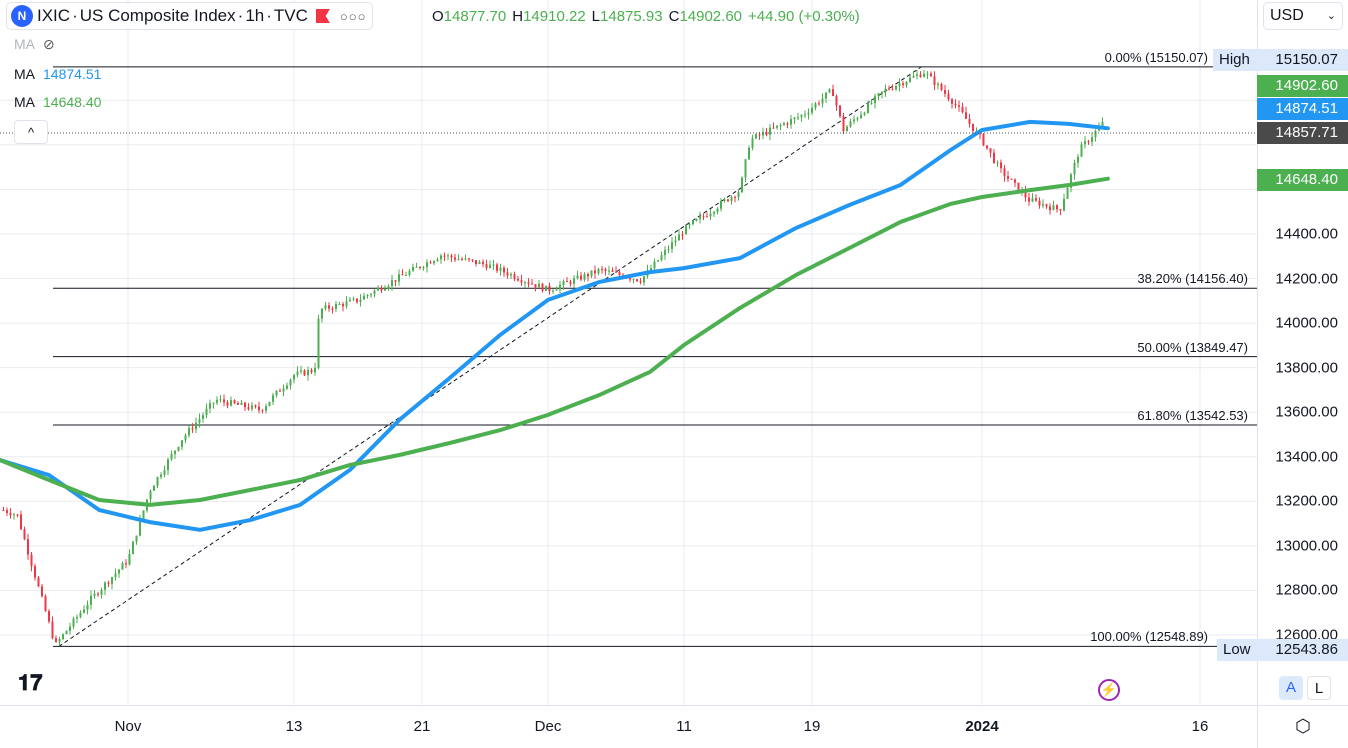 The image size is (1348, 748). I want to click on fib-level-label: 61.80% (13542.53), so click(1192, 416).